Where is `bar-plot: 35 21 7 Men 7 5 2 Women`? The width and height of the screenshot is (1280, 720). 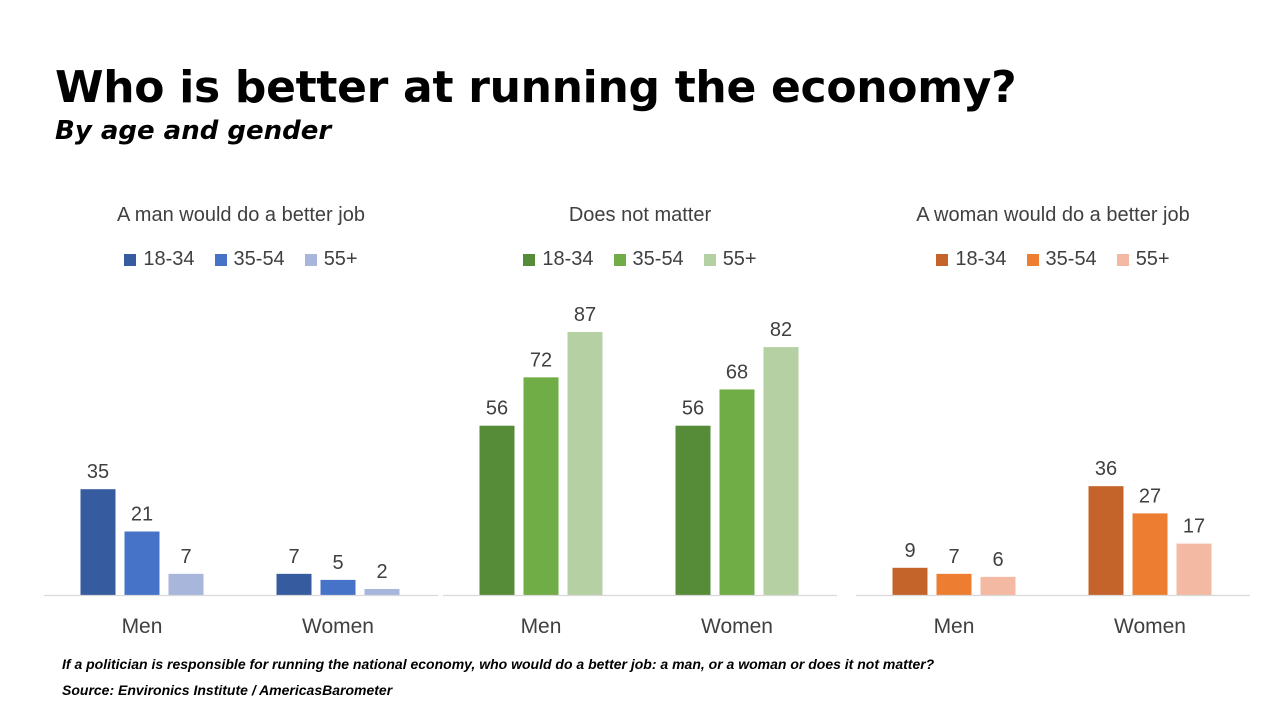 bar-plot: 35 21 7 Men 7 5 2 Women is located at coordinates (241, 549).